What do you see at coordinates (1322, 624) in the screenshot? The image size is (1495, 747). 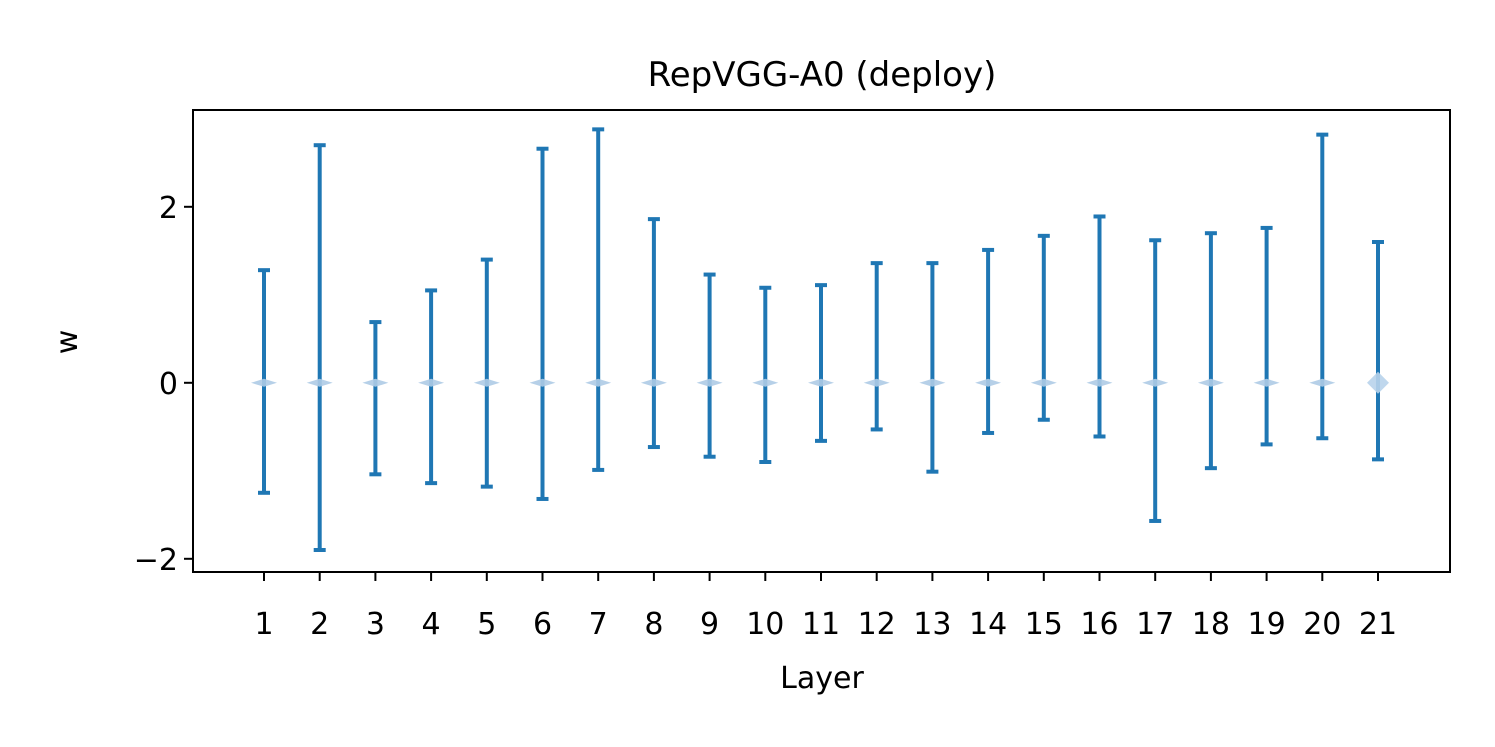 I see `x-tick-label-20: 20` at bounding box center [1322, 624].